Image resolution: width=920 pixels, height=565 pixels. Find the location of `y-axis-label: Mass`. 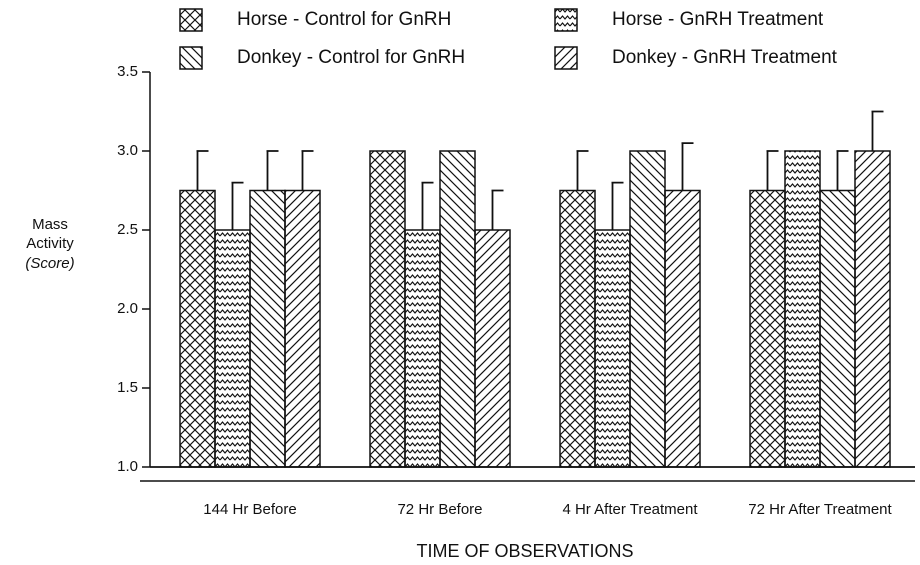

y-axis-label: Mass is located at coordinates (50, 224).